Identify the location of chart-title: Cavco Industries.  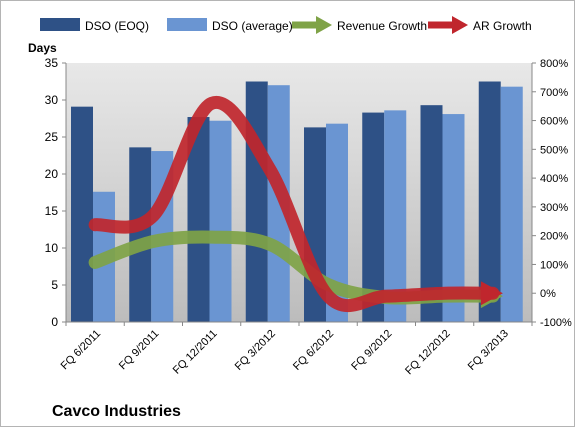
(116, 411).